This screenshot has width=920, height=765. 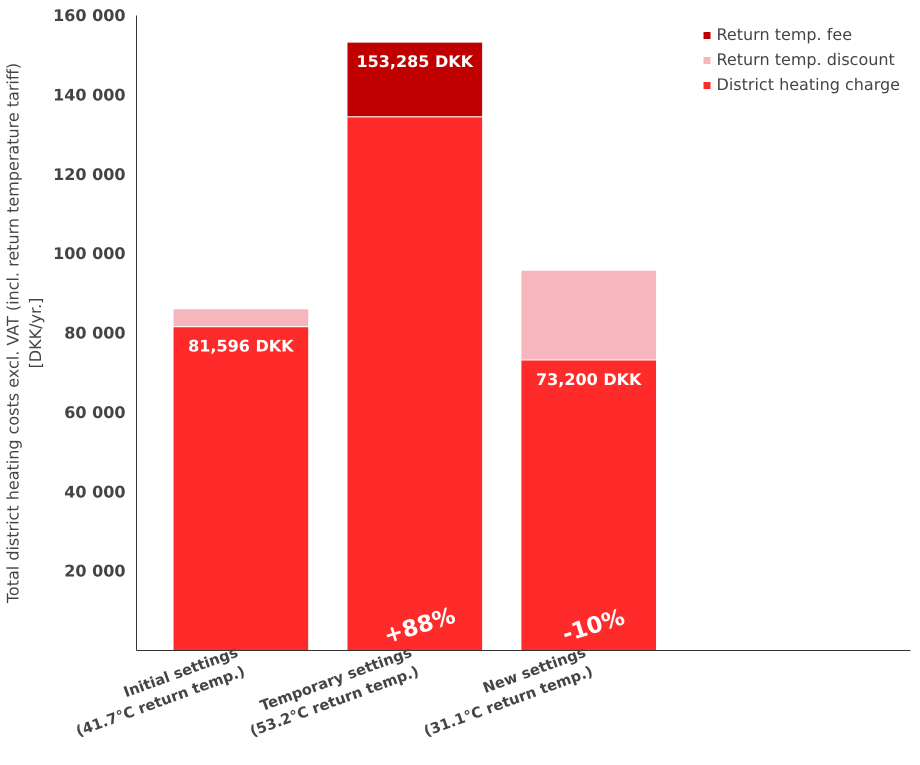 What do you see at coordinates (95, 412) in the screenshot?
I see `y-tick-label: 60 000` at bounding box center [95, 412].